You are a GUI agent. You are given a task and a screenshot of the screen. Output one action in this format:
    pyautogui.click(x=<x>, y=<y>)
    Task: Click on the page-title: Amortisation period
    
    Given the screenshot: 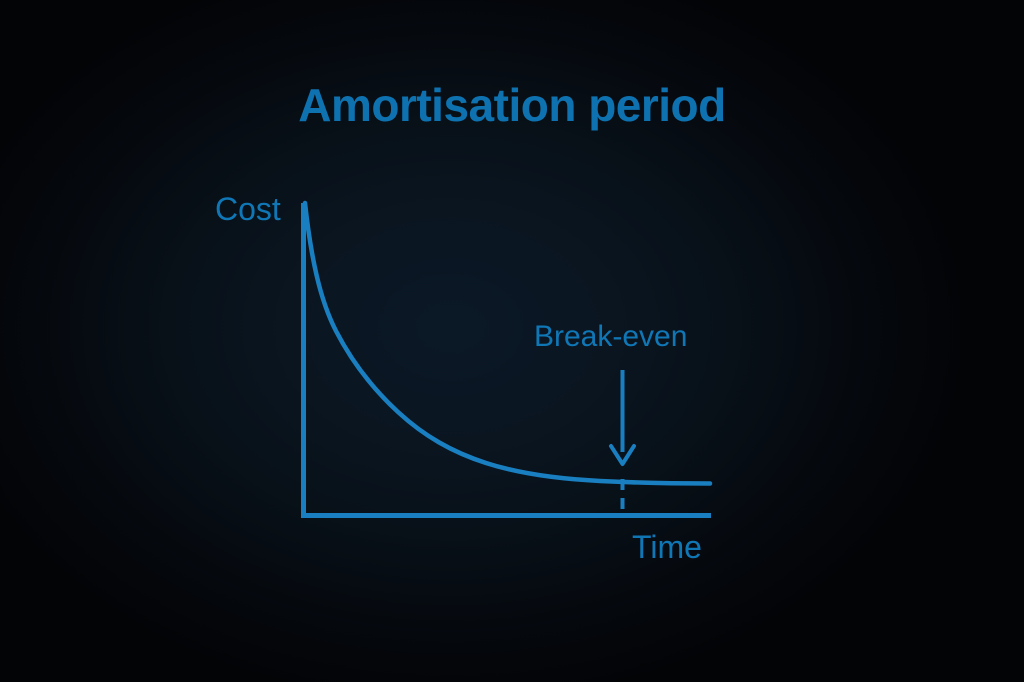 What is the action you would take?
    pyautogui.click(x=512, y=105)
    